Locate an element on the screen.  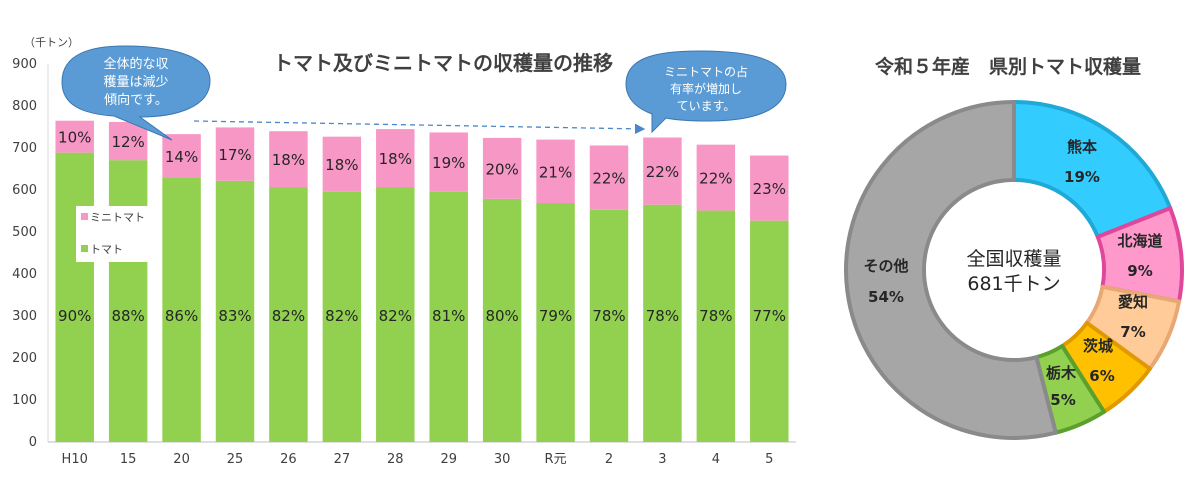
callout-increasing: ミニトマトの占 有率が増加し ています。 is located at coordinates (706, 92).